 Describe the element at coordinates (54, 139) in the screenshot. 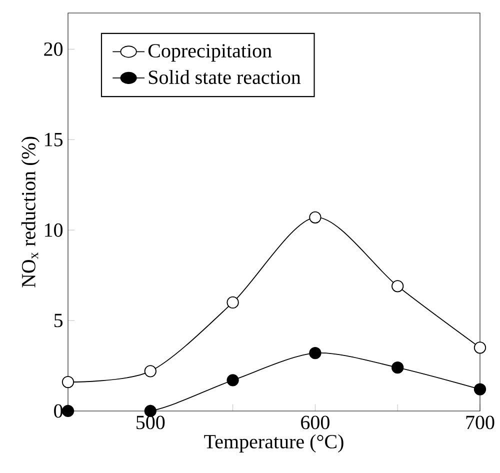

I see `y-tick-label: 15` at that location.